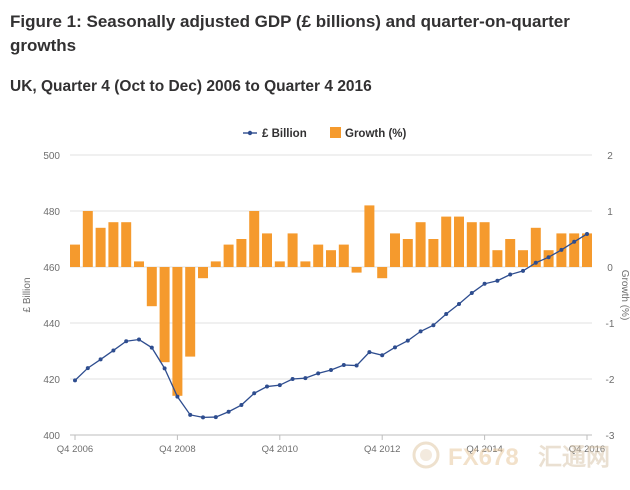 This screenshot has width=630, height=490. Describe the element at coordinates (51, 324) in the screenshot. I see `left-tick-label: 440` at that location.